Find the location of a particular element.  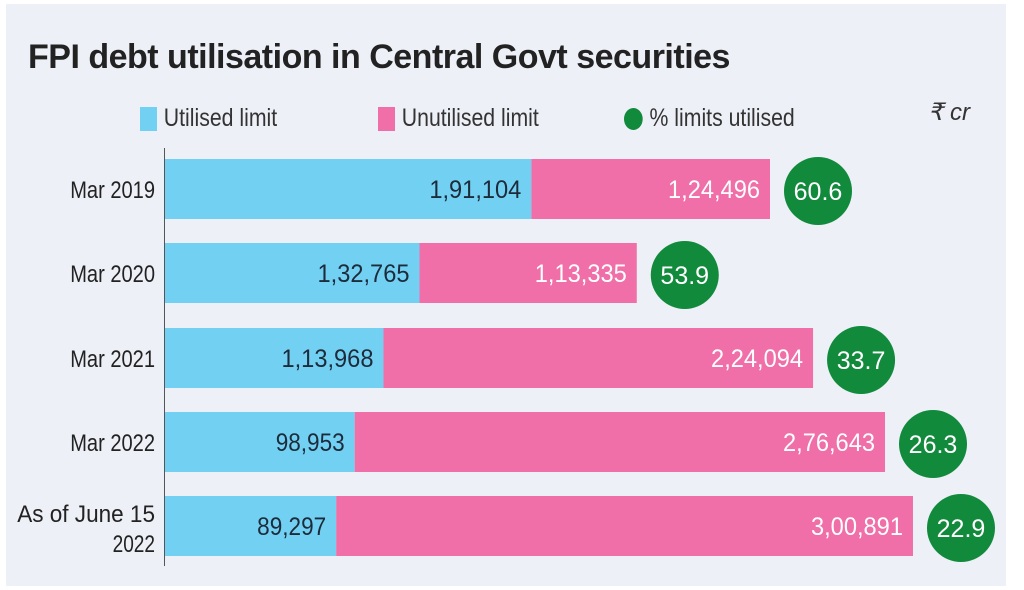

percent-label: 60.6 is located at coordinates (818, 192).